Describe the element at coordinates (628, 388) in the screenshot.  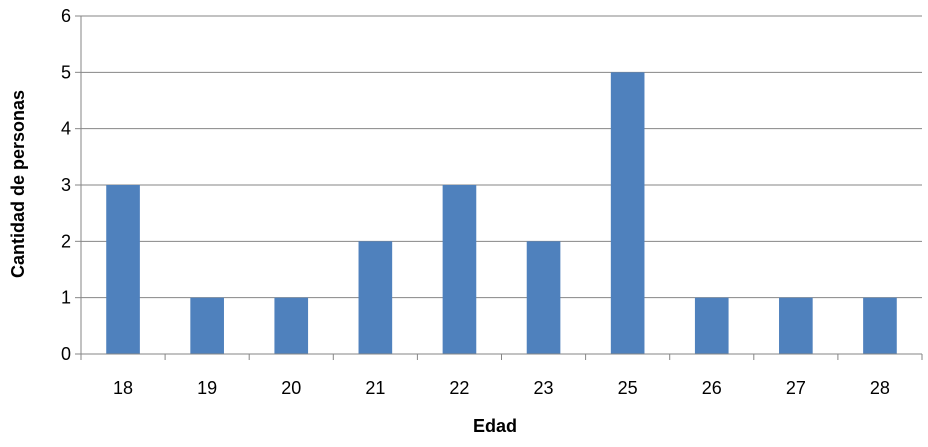
I see `x-tick-label: 25` at that location.